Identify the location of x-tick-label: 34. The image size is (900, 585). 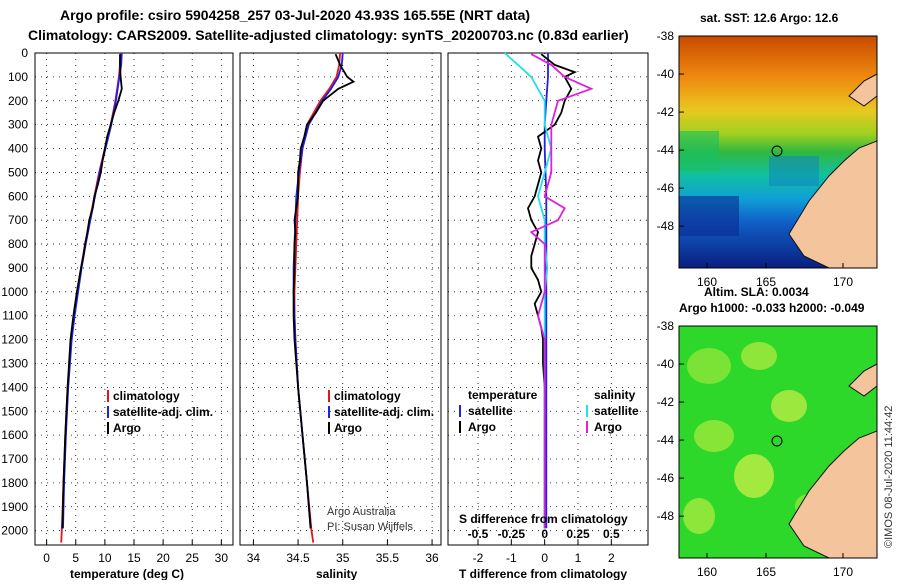
(254, 558).